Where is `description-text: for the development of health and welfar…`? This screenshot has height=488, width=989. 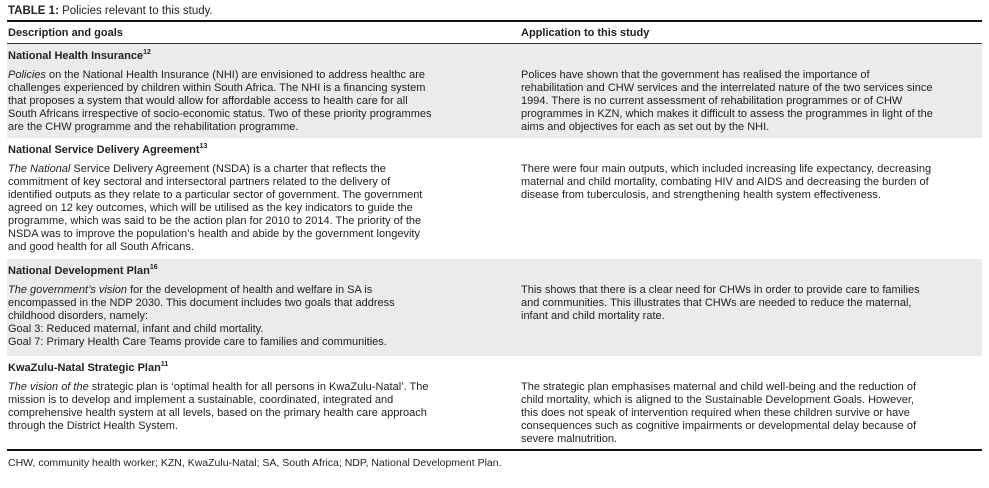
description-text: for the development of health and welfar… is located at coordinates (250, 290).